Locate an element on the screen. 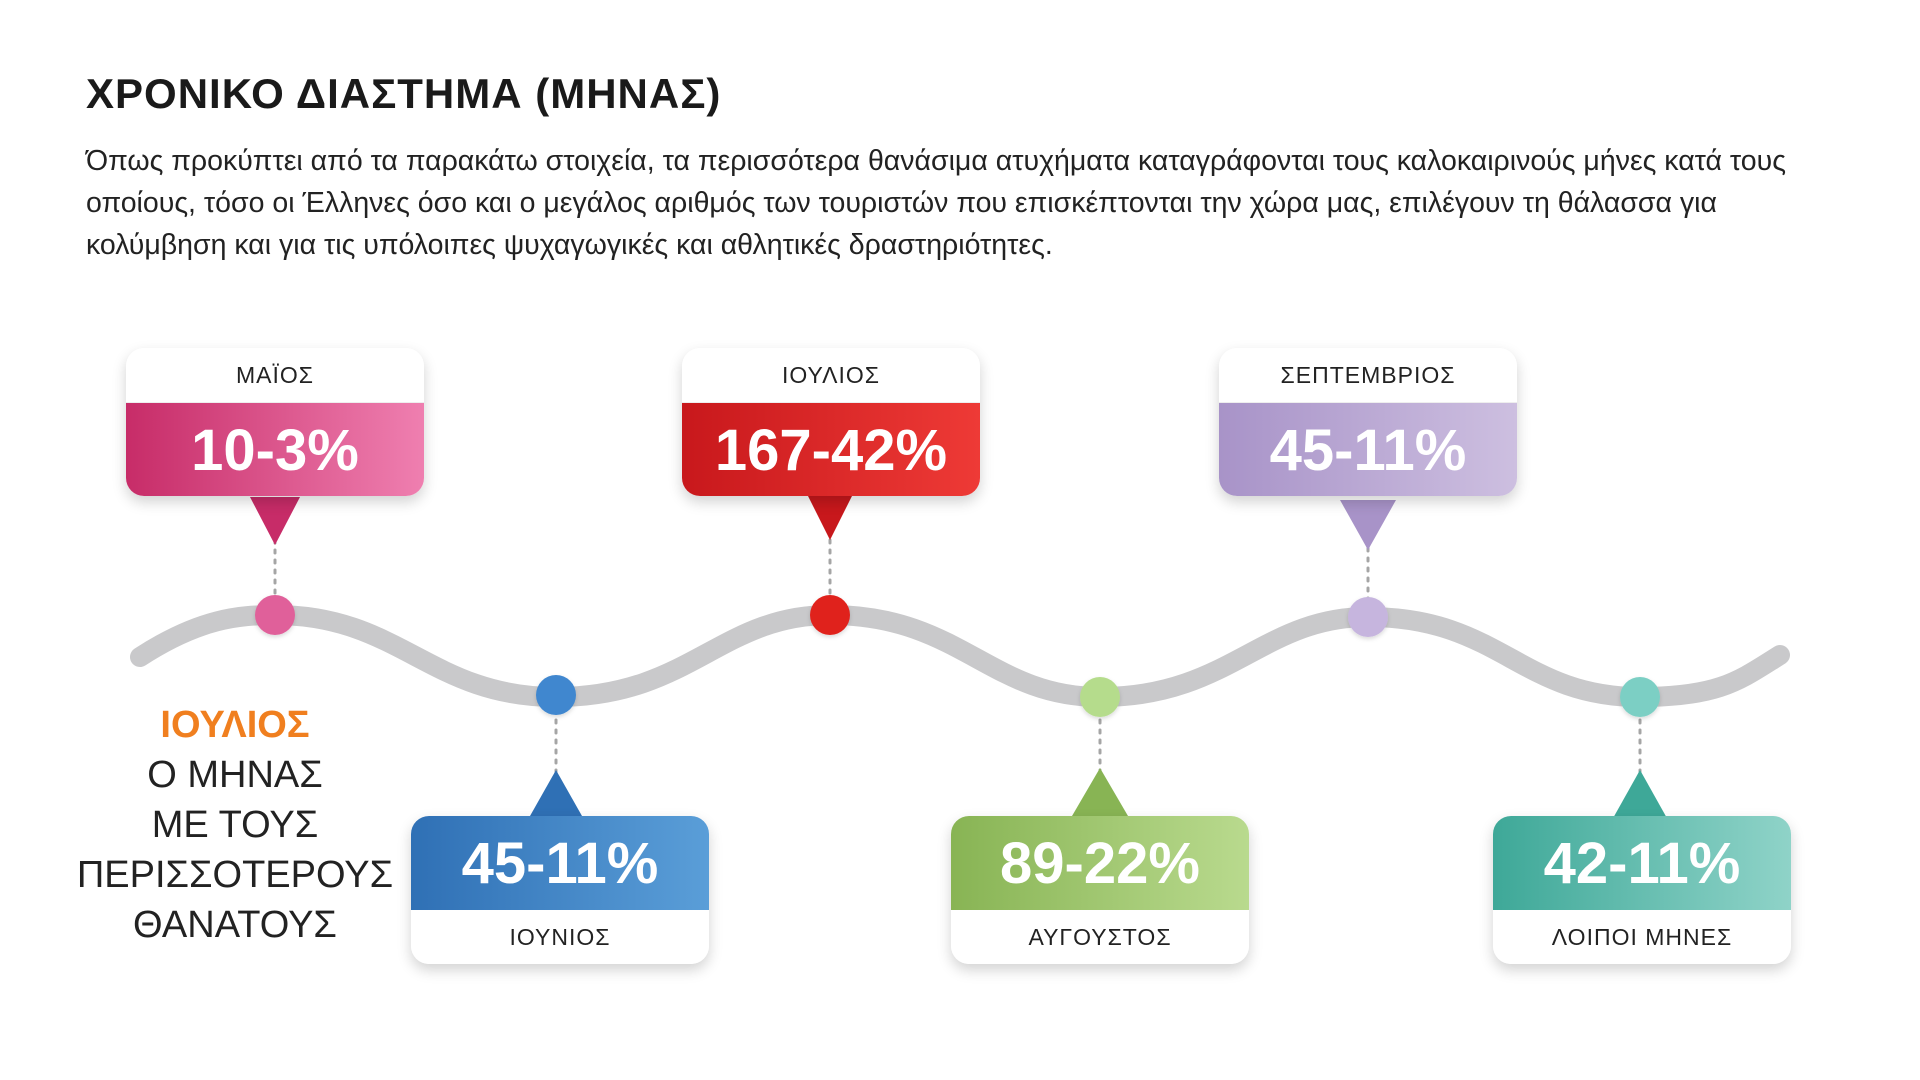  dot-july is located at coordinates (830, 615).